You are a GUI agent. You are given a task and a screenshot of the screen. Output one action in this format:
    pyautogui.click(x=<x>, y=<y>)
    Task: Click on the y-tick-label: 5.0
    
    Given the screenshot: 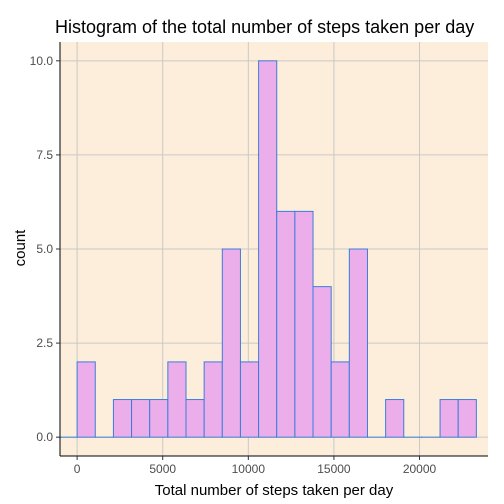 What is the action you would take?
    pyautogui.click(x=44, y=249)
    